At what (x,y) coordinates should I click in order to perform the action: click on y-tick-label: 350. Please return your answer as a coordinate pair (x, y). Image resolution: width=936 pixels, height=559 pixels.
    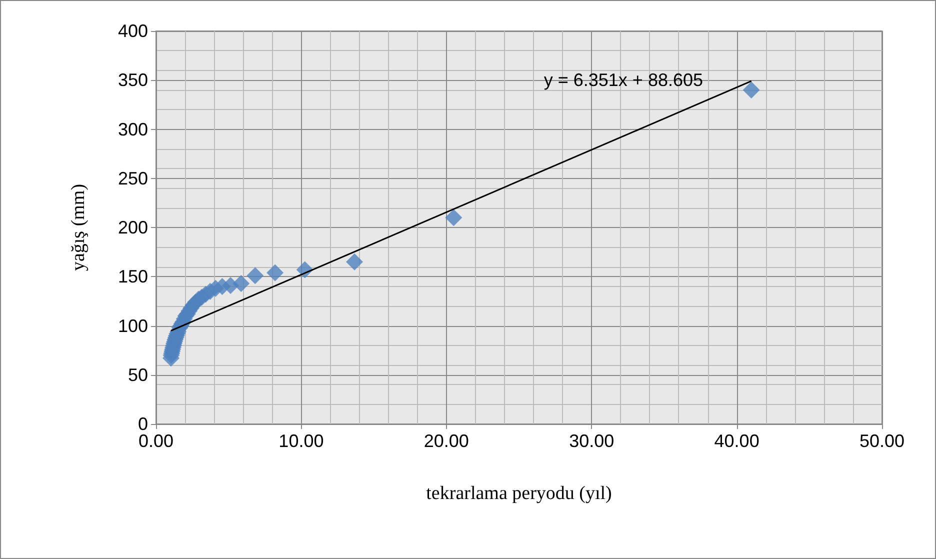
    Looking at the image, I should click on (133, 80).